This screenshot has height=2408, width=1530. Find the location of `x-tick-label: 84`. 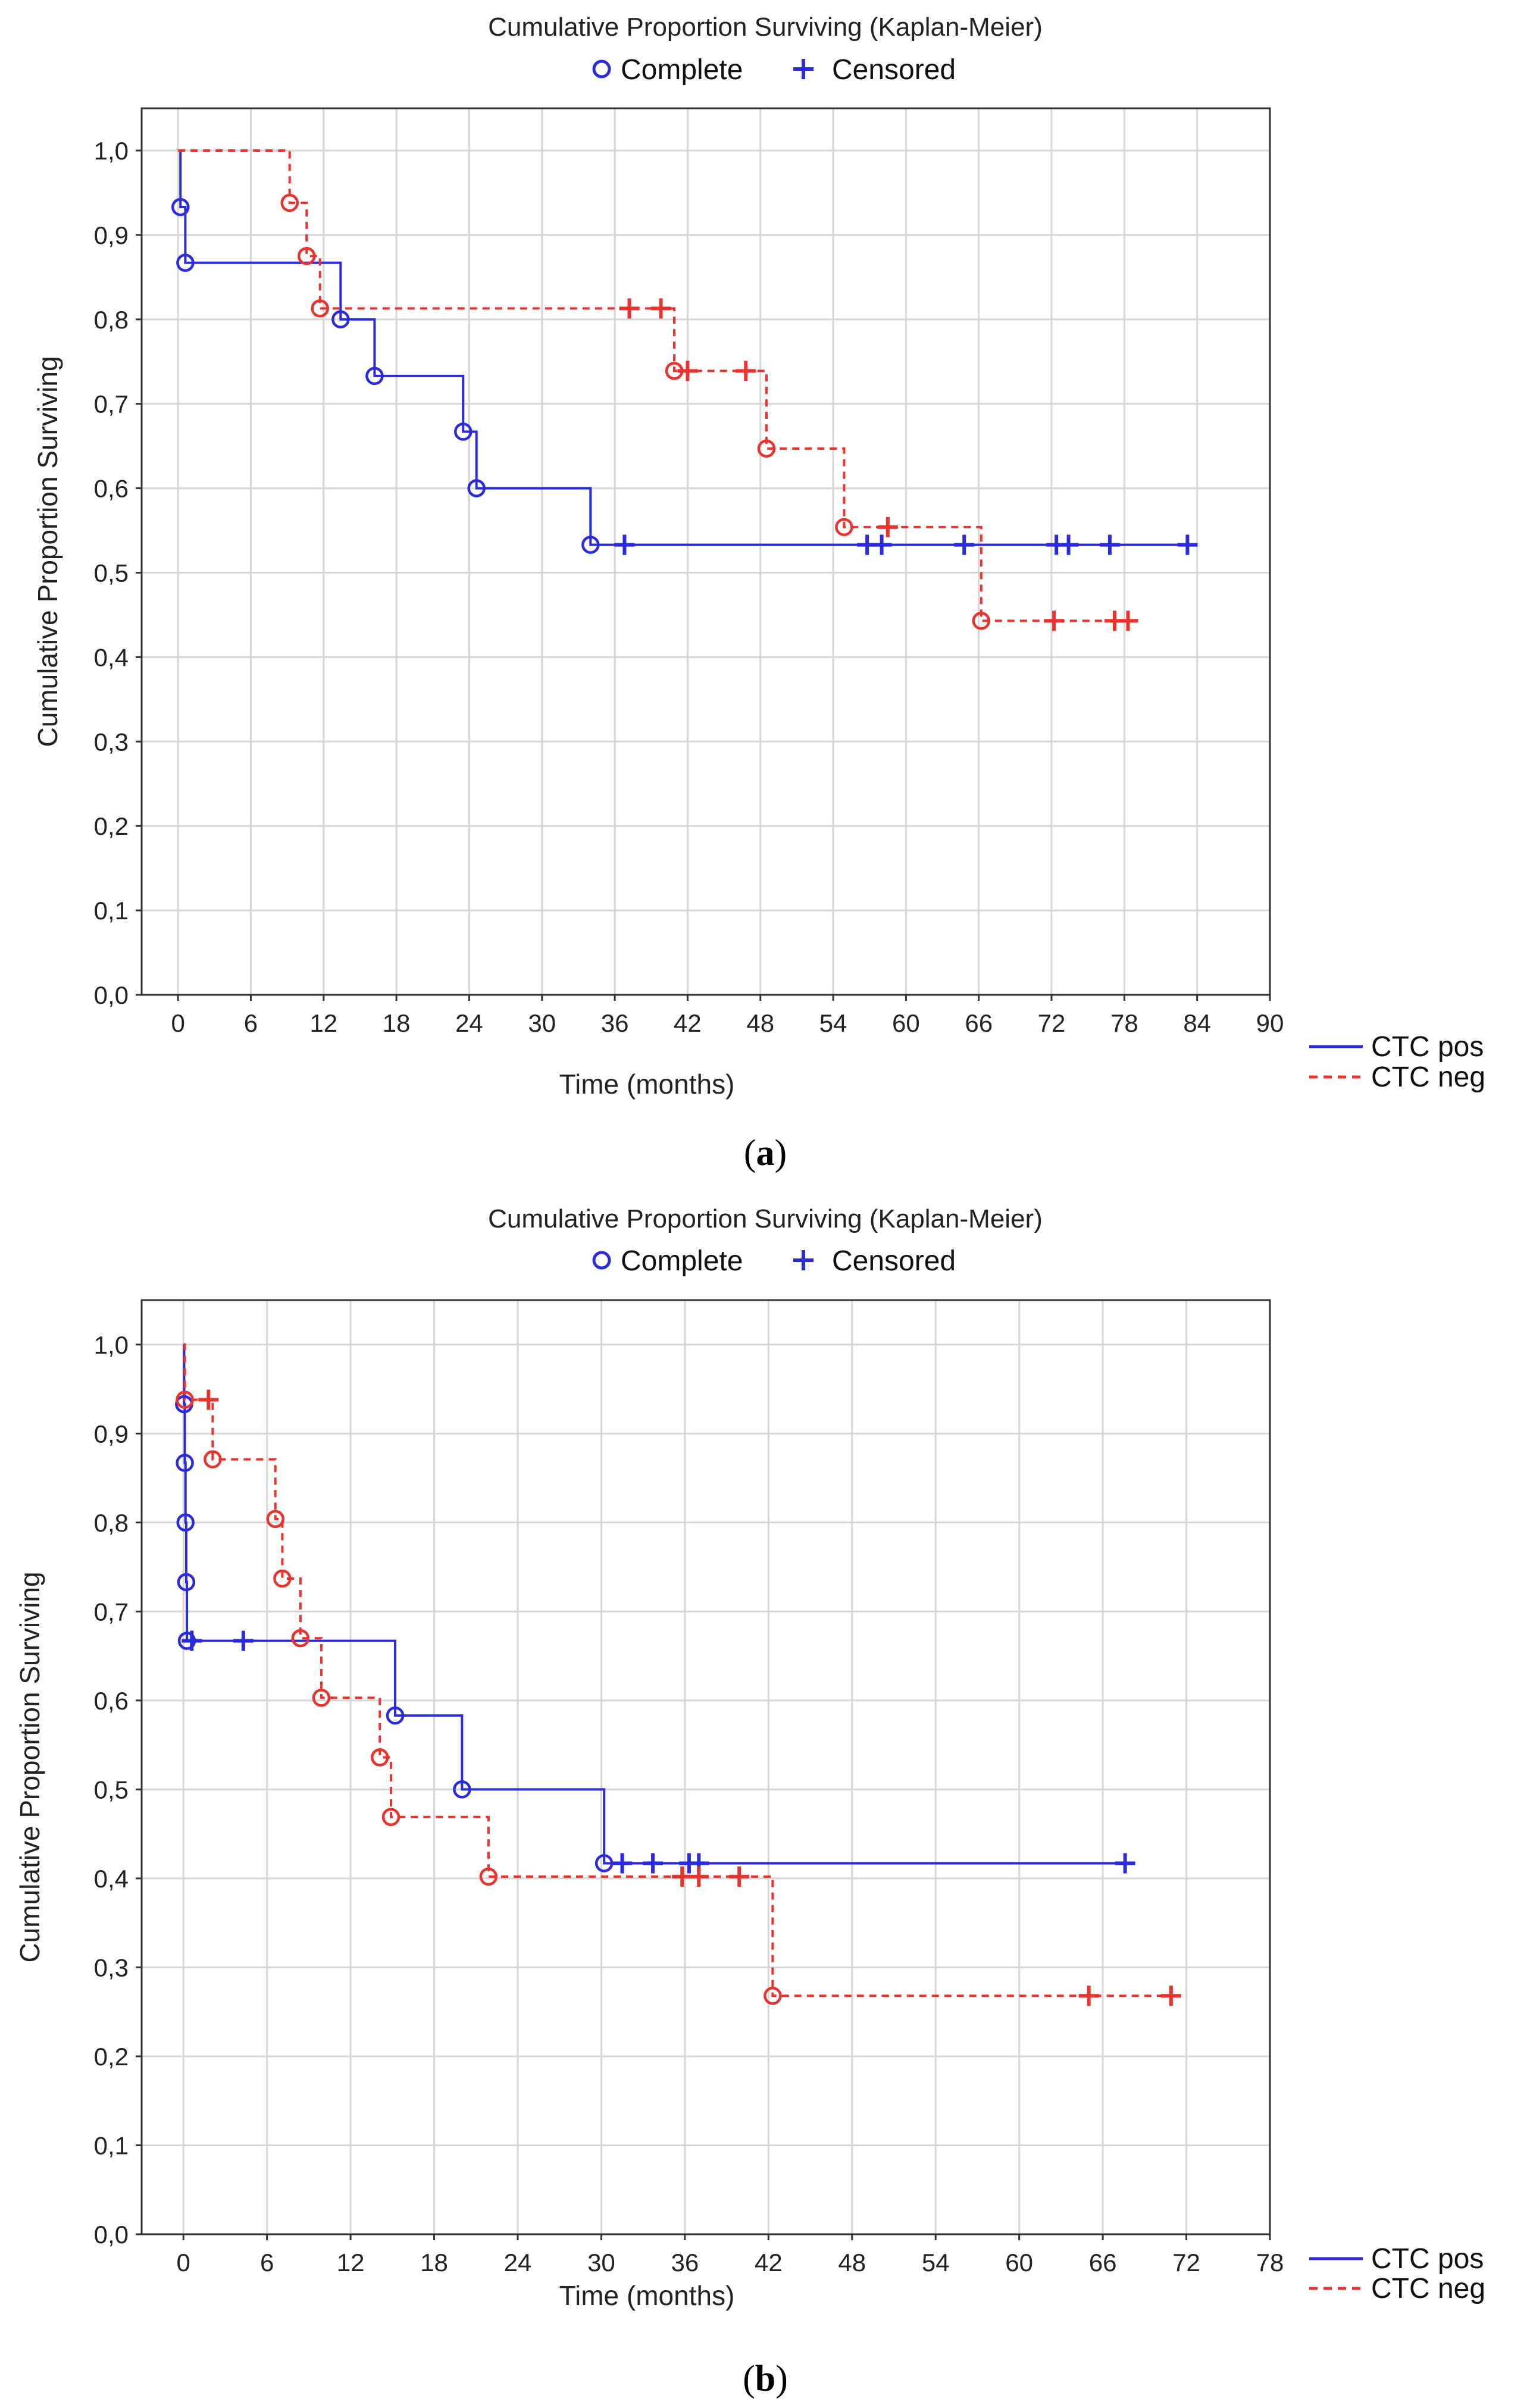

x-tick-label: 84 is located at coordinates (1197, 1023).